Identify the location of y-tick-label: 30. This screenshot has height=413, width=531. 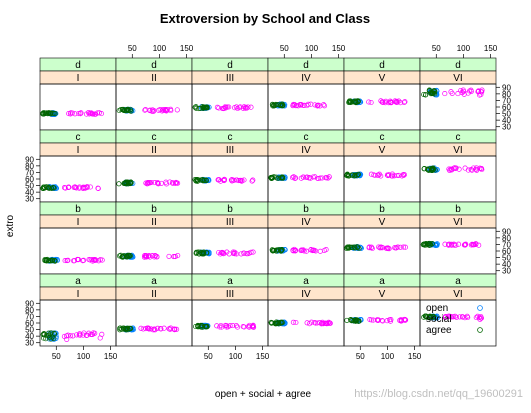
(506, 271).